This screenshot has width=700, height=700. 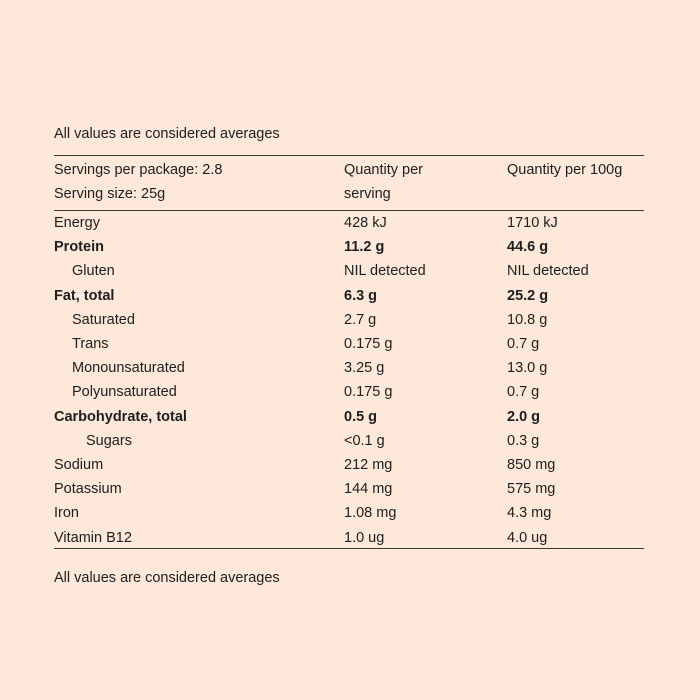 I want to click on nutrient-label: Trans, so click(x=90, y=344).